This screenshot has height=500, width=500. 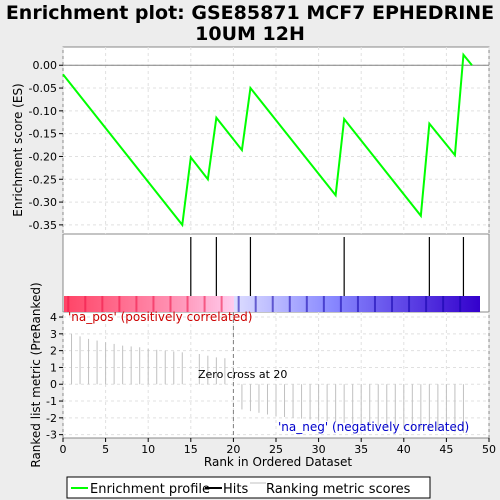 What do you see at coordinates (264, 304) in the screenshot?
I see `rank-band-stripes` at bounding box center [264, 304].